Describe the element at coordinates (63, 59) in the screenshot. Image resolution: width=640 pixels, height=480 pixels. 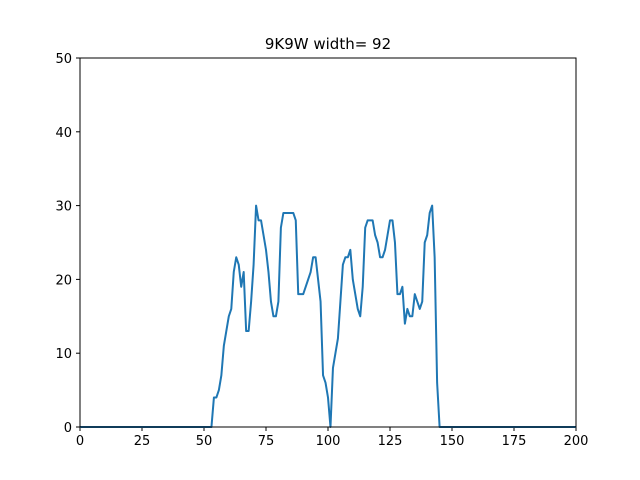
I see `y-tick-label: 50` at that location.